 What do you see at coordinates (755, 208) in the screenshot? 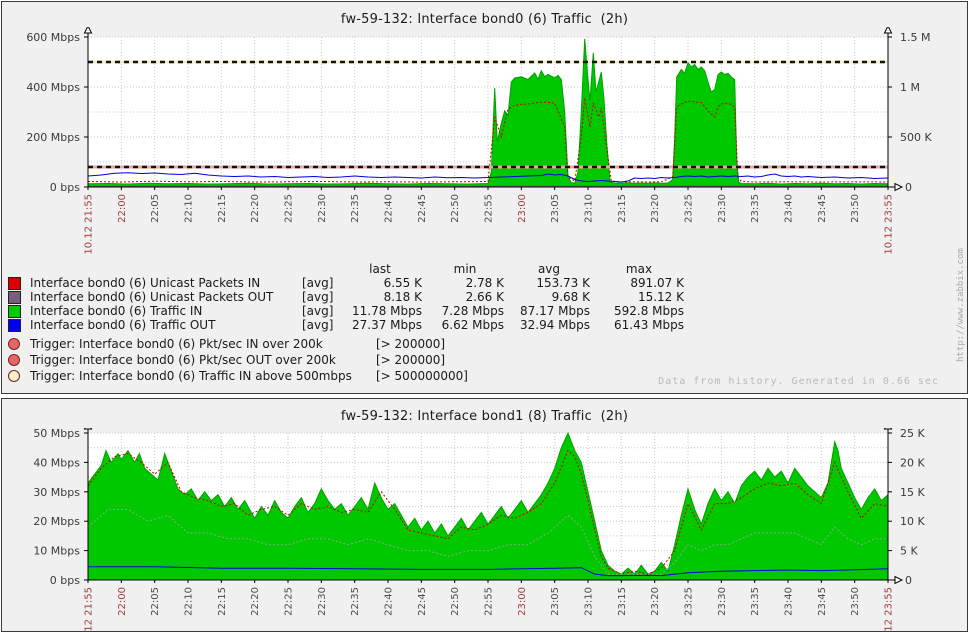
I see `svg-text: 23:35` at bounding box center [755, 208].